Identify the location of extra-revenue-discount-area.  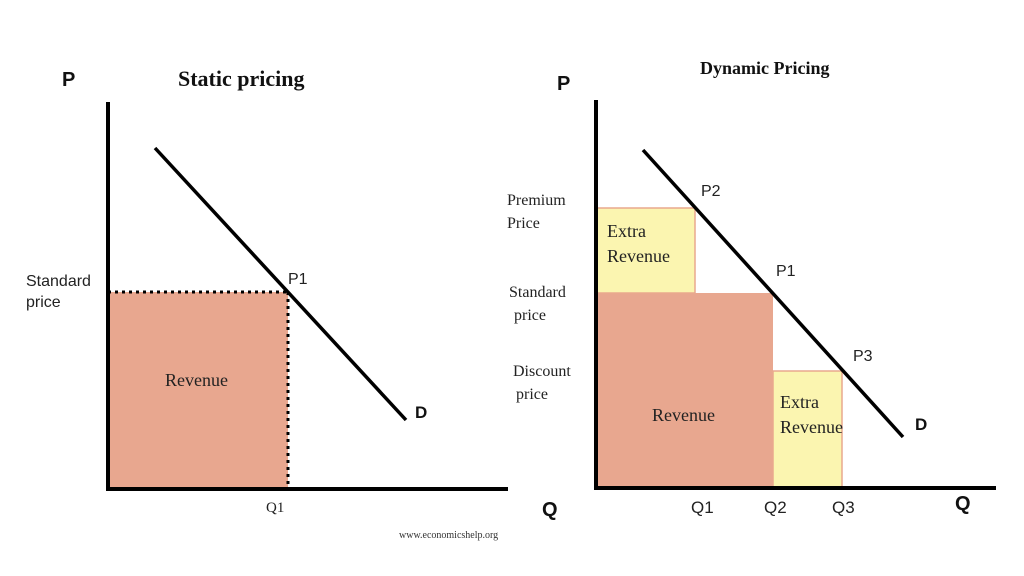
(807, 429).